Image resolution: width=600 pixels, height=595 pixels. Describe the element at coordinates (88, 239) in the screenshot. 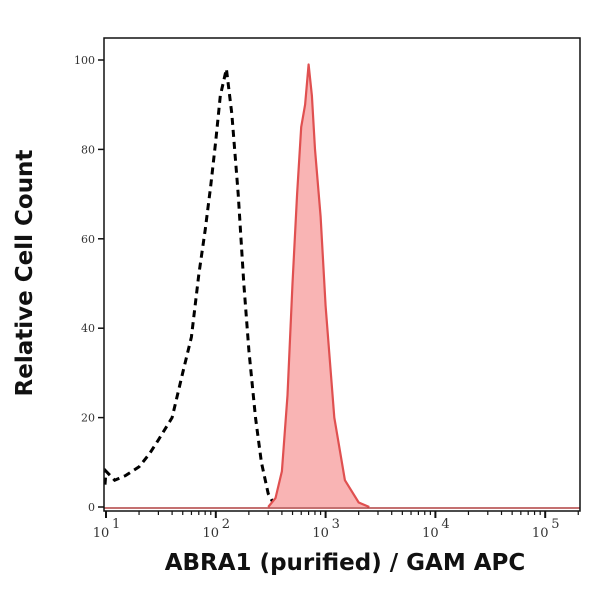

I see `y-tick-label: 60` at that location.